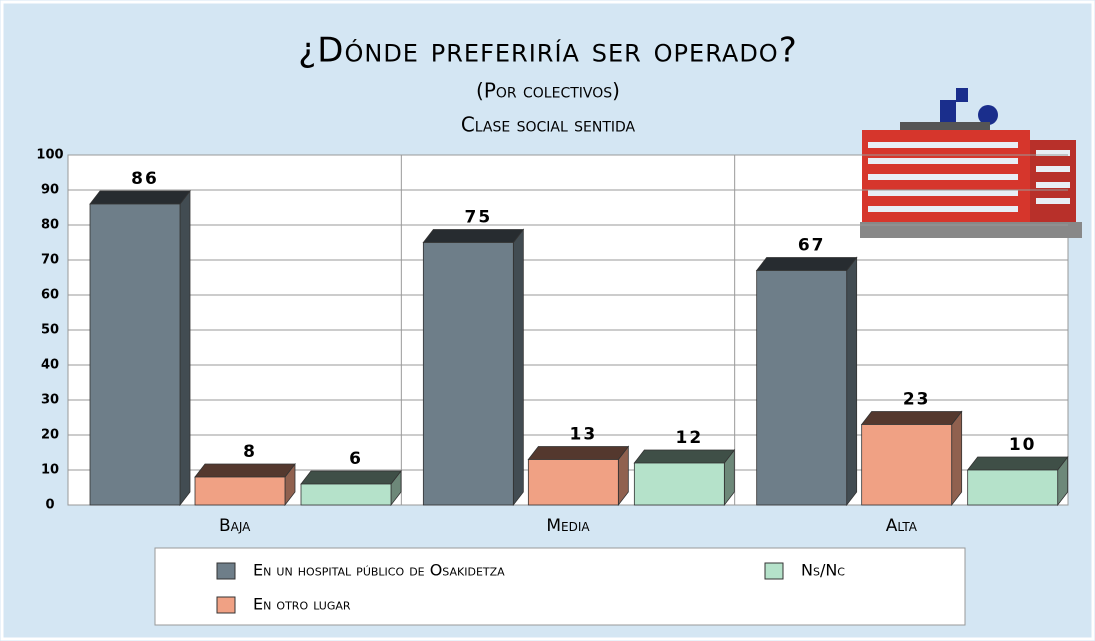 This screenshot has height=641, width=1095. I want to click on value-label: 12, so click(689, 438).